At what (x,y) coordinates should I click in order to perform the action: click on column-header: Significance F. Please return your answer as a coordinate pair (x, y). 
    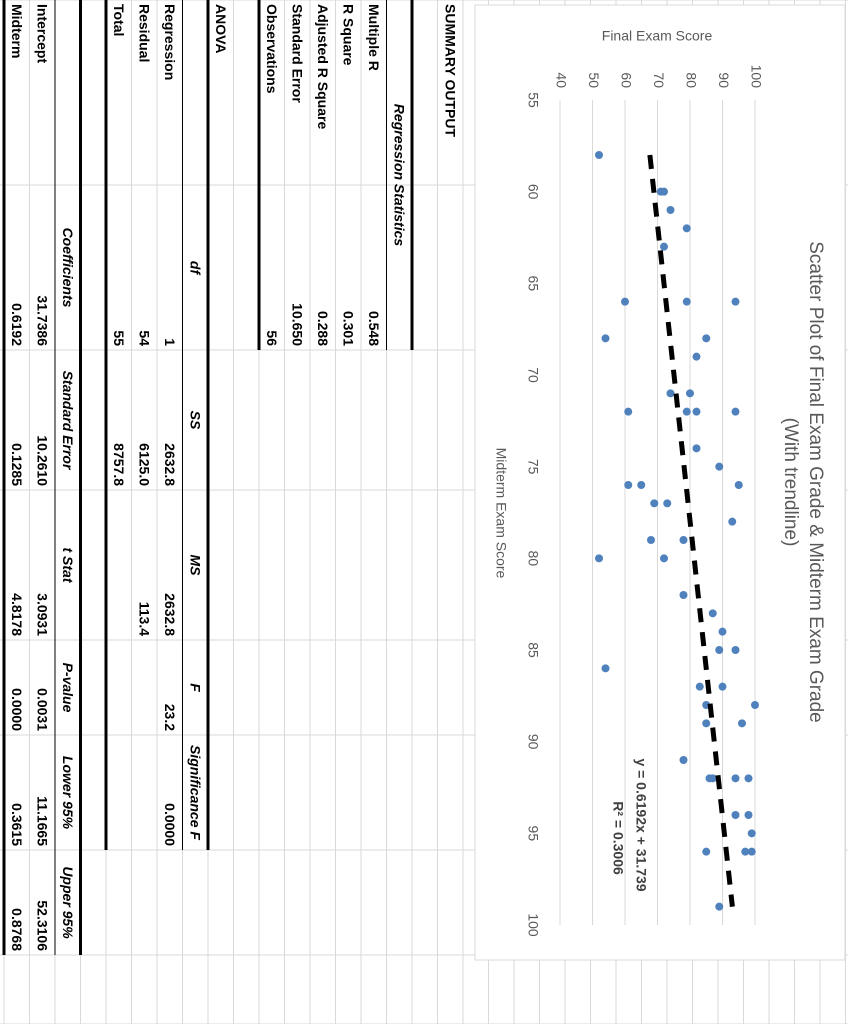
    Looking at the image, I should click on (196, 792).